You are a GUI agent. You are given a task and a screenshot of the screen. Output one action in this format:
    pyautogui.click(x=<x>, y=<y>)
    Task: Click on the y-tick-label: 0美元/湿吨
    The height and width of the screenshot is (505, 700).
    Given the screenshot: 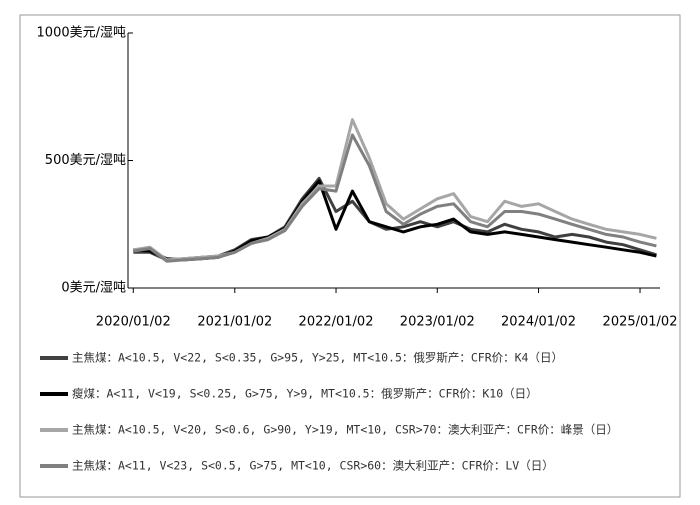 What is the action you would take?
    pyautogui.click(x=93, y=288)
    